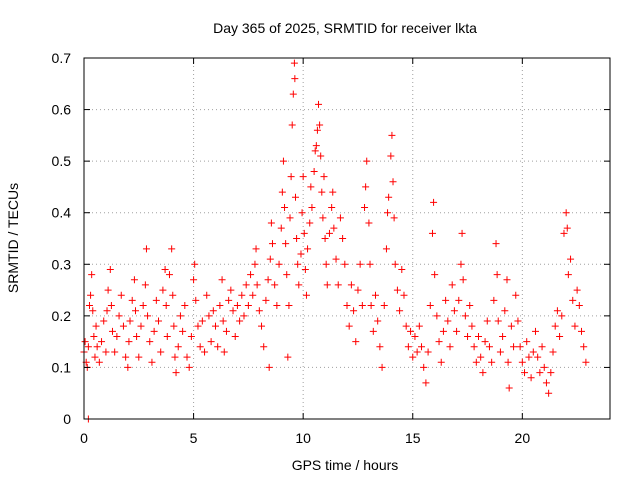 Image resolution: width=640 pixels, height=480 pixels. I want to click on y-axis-label: SRMTID / TECUs, so click(13, 238).